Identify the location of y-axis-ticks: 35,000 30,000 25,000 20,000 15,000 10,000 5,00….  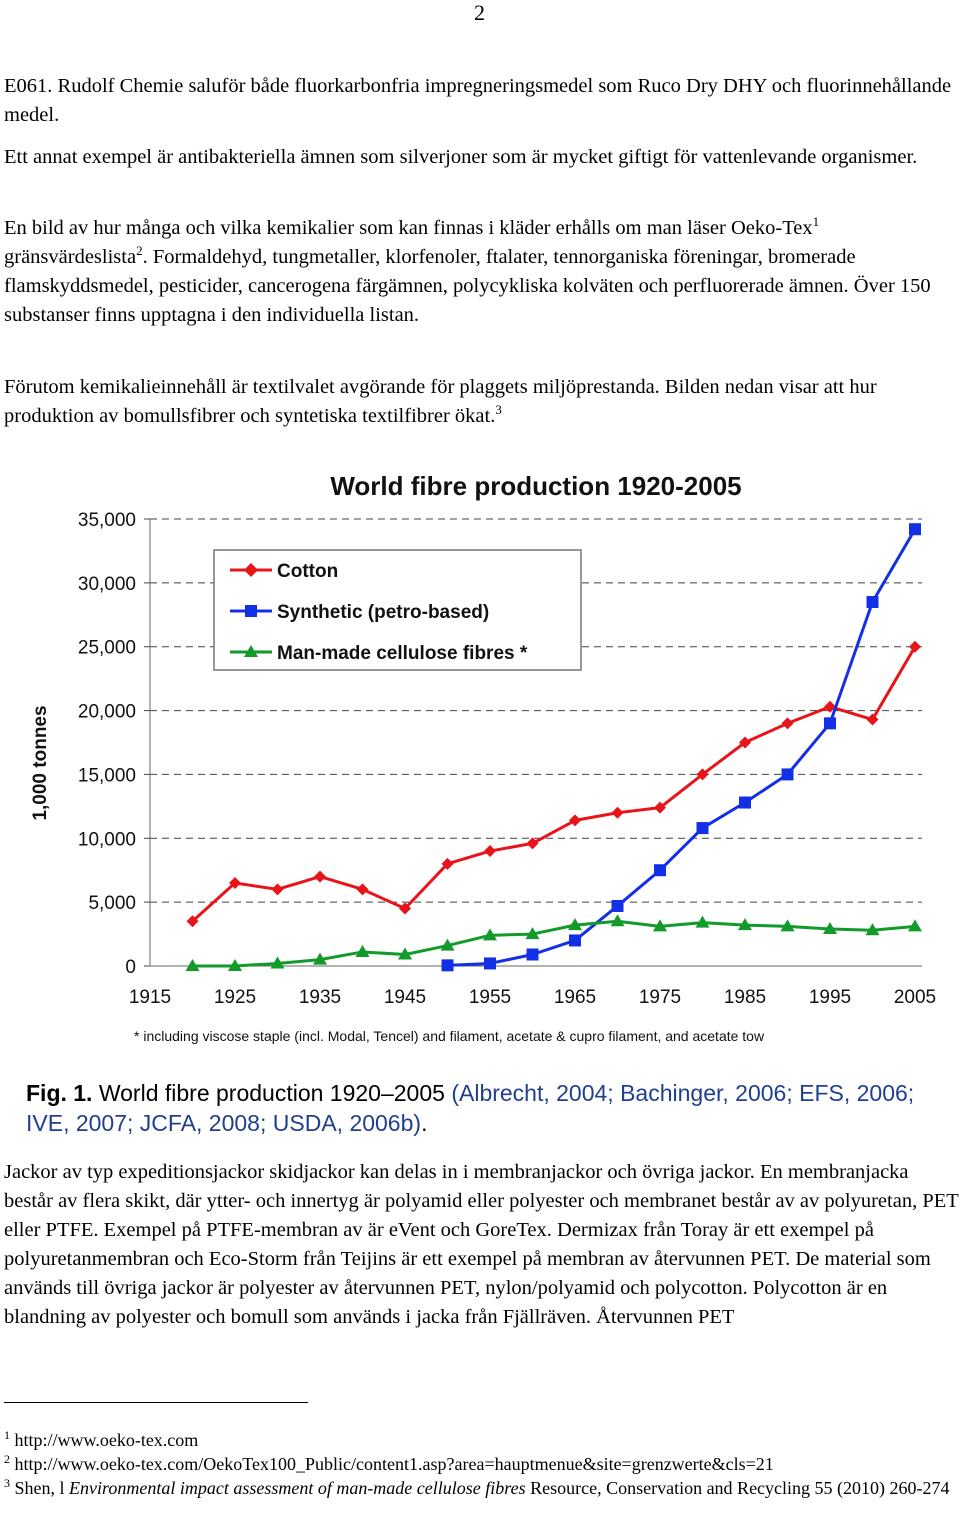
(114, 744).